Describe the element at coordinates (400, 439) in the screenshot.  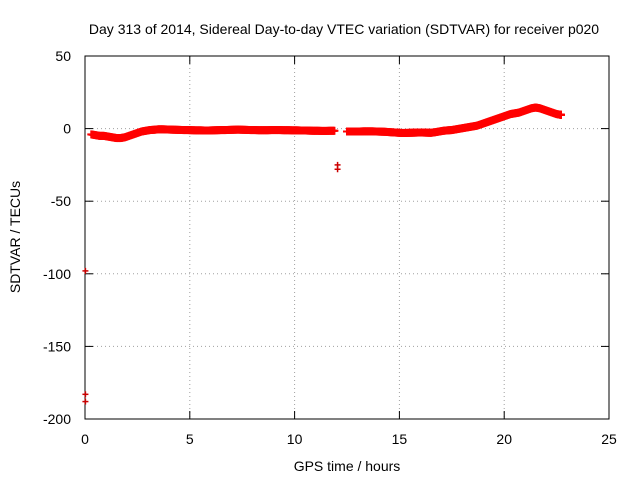
I see `x-tick-label: 15` at that location.